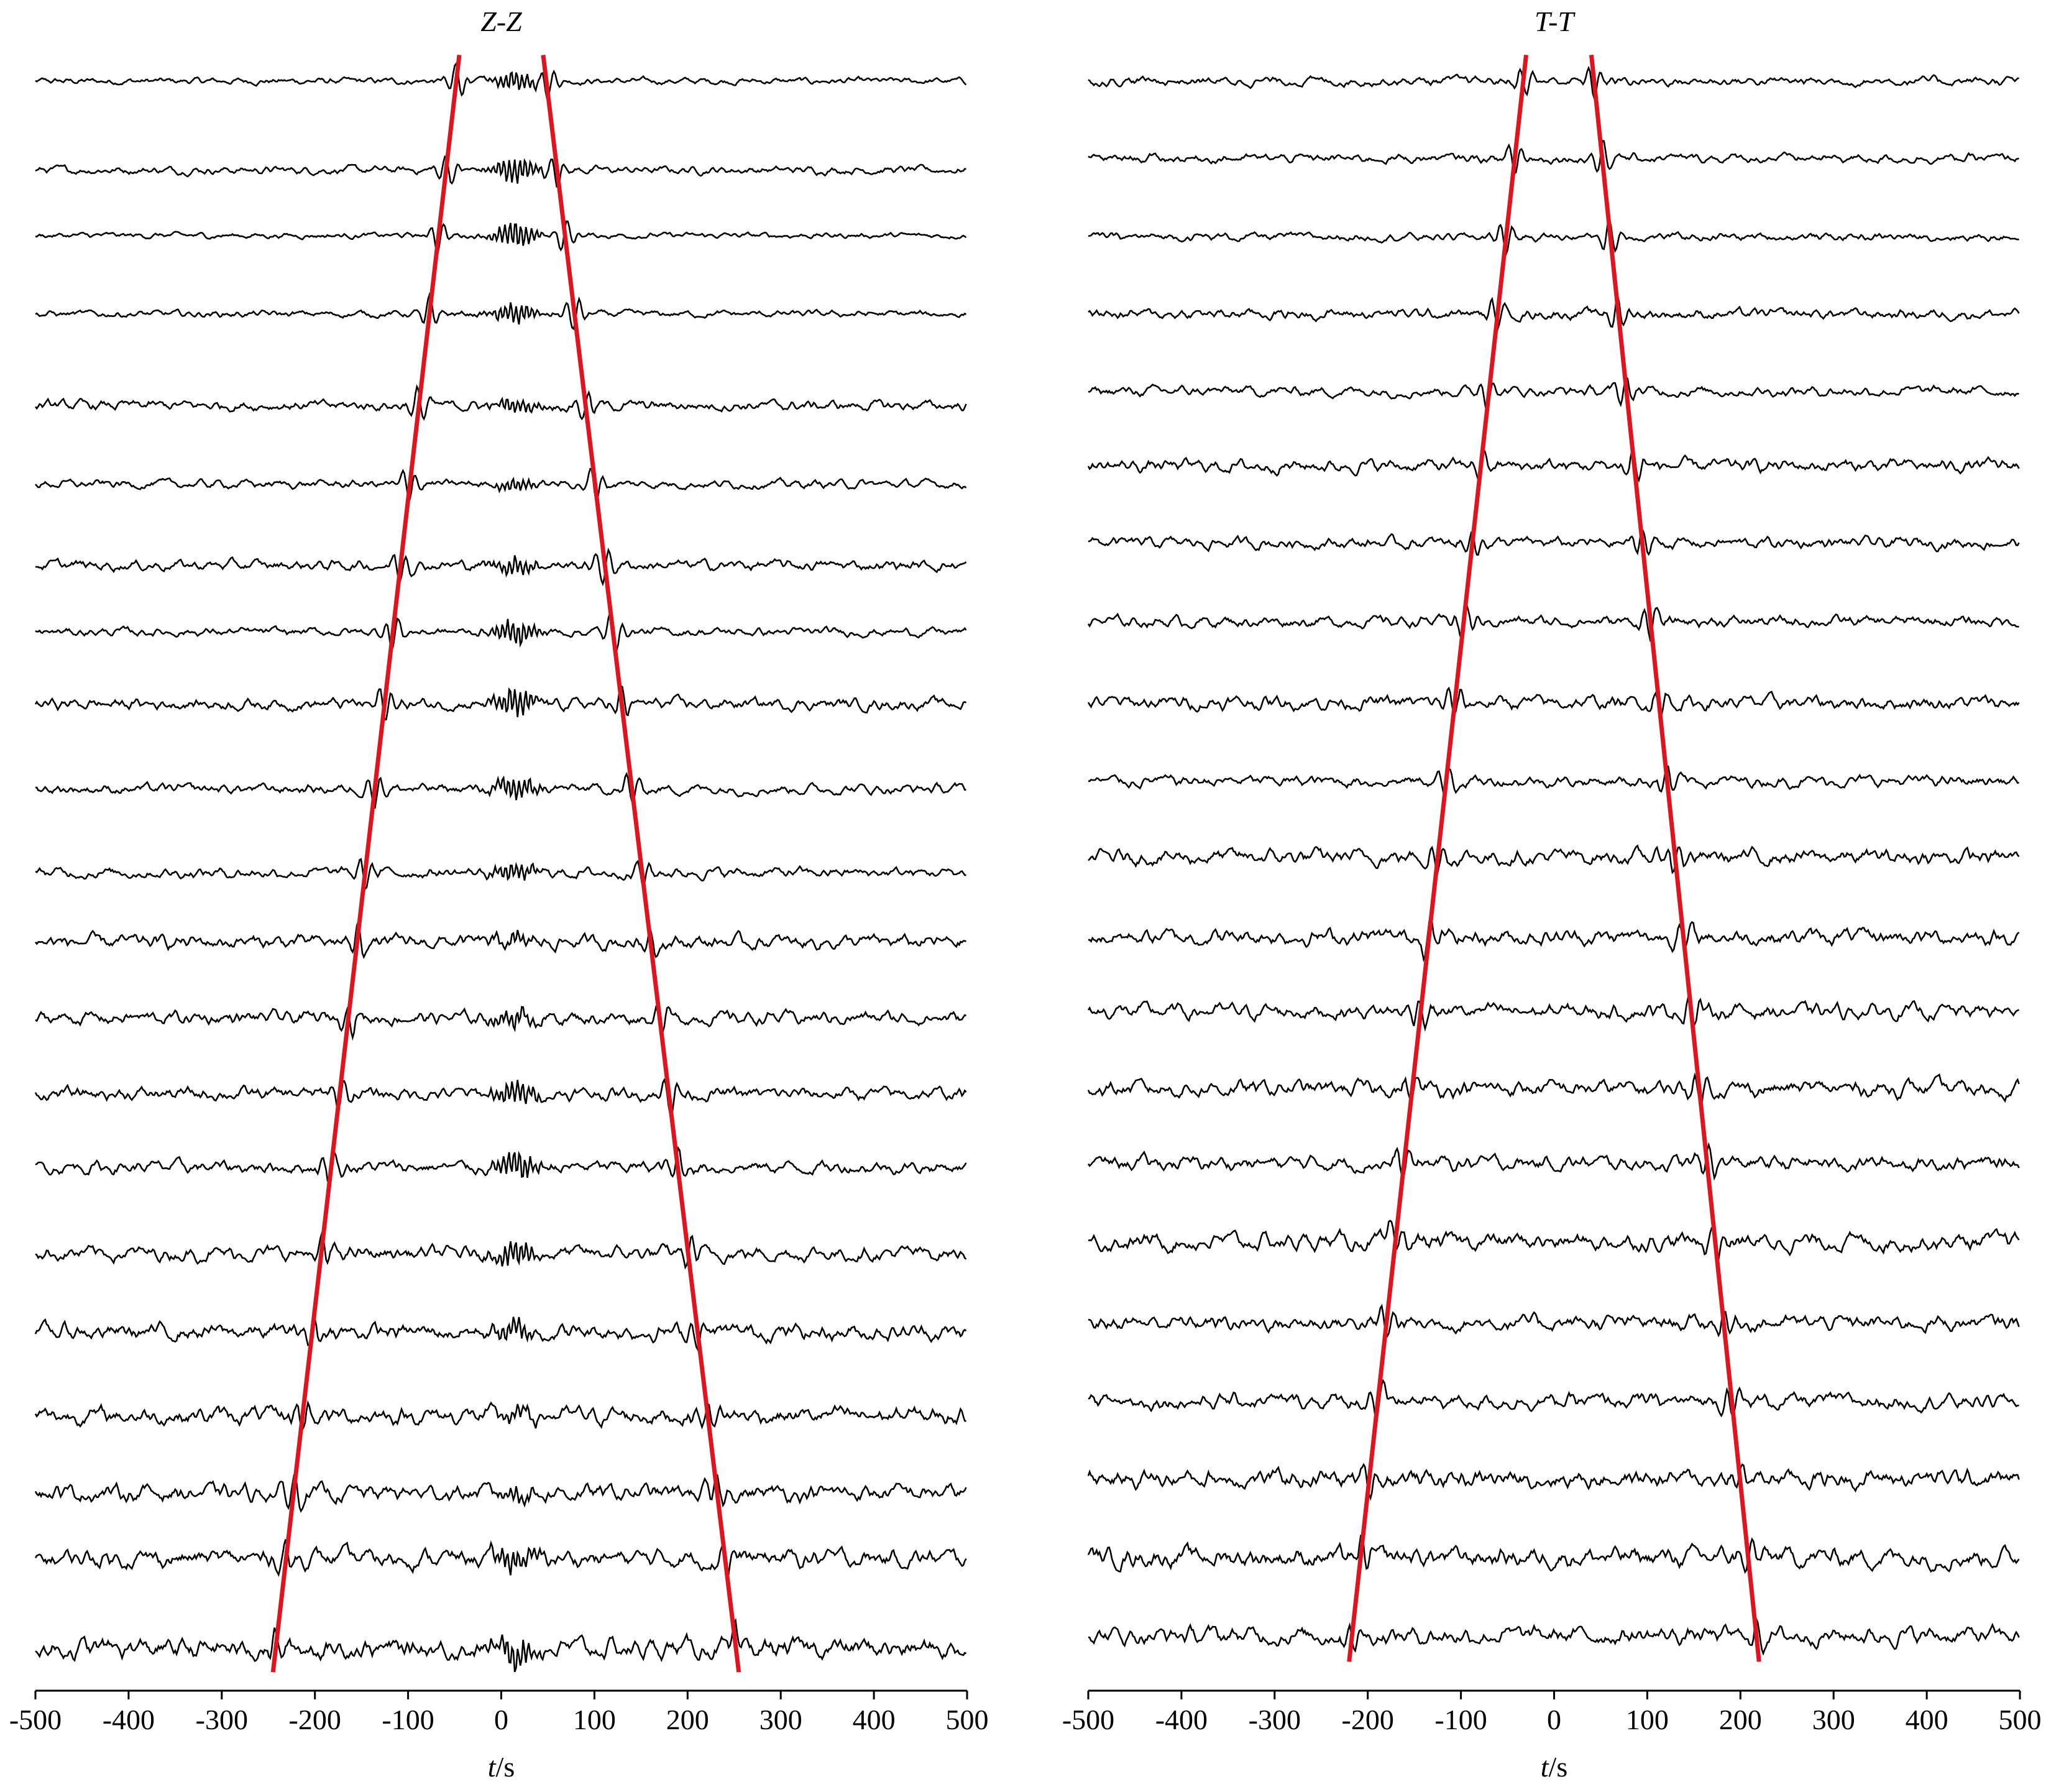 This screenshot has width=2051, height=1792. Describe the element at coordinates (501, 21) in the screenshot. I see `panel-title: Z-Z` at that location.